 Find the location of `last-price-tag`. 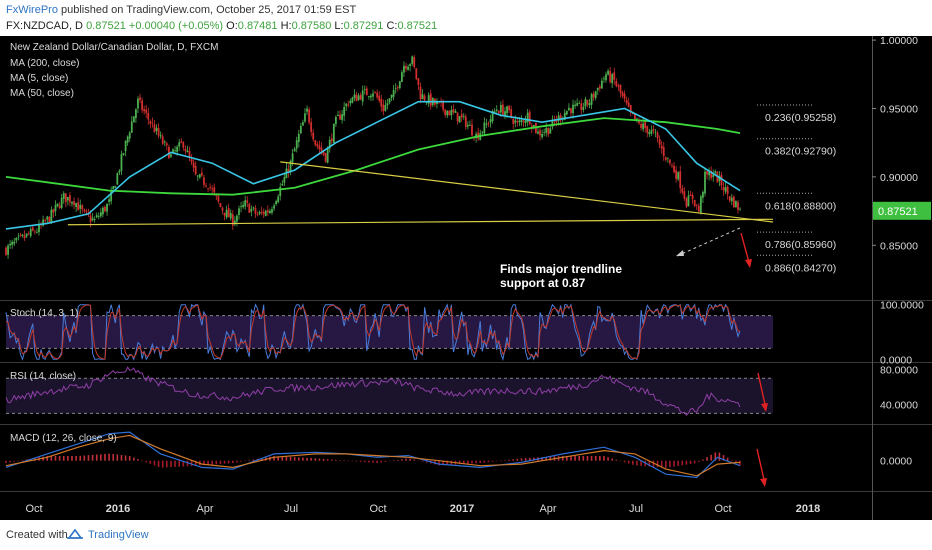

last-price-tag is located at coordinates (902, 210).